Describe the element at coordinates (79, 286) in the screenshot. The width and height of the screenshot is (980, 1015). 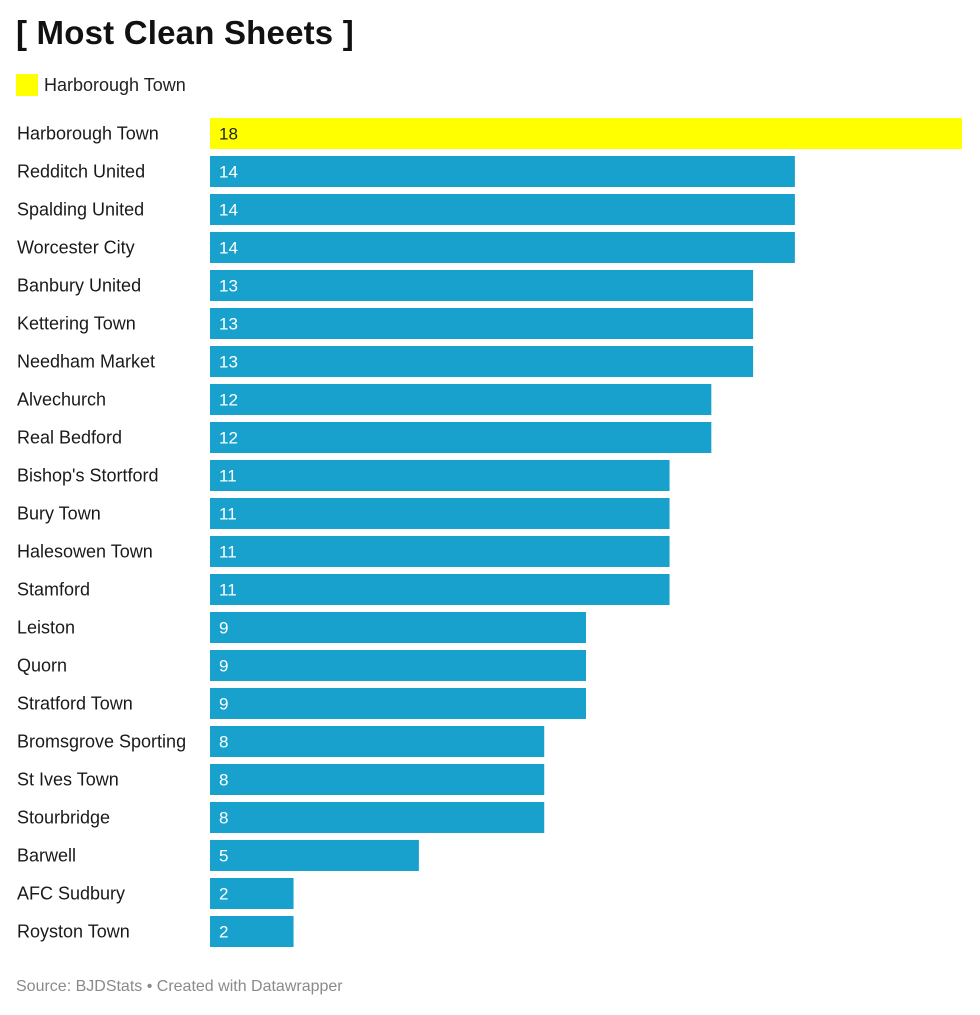
I see `category-label: Banbury United` at that location.